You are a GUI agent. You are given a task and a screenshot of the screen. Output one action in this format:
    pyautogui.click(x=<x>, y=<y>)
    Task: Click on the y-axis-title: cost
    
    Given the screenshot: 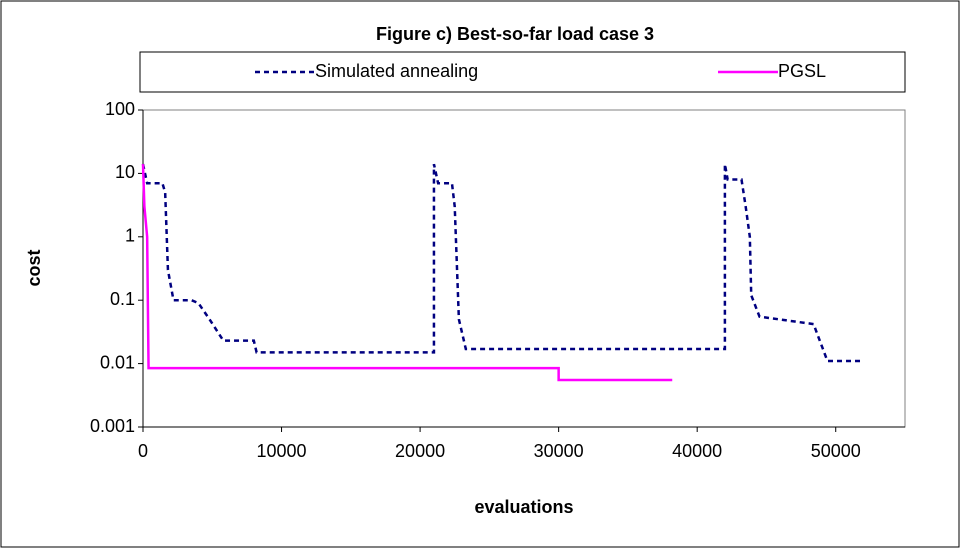 What is the action you would take?
    pyautogui.click(x=34, y=267)
    